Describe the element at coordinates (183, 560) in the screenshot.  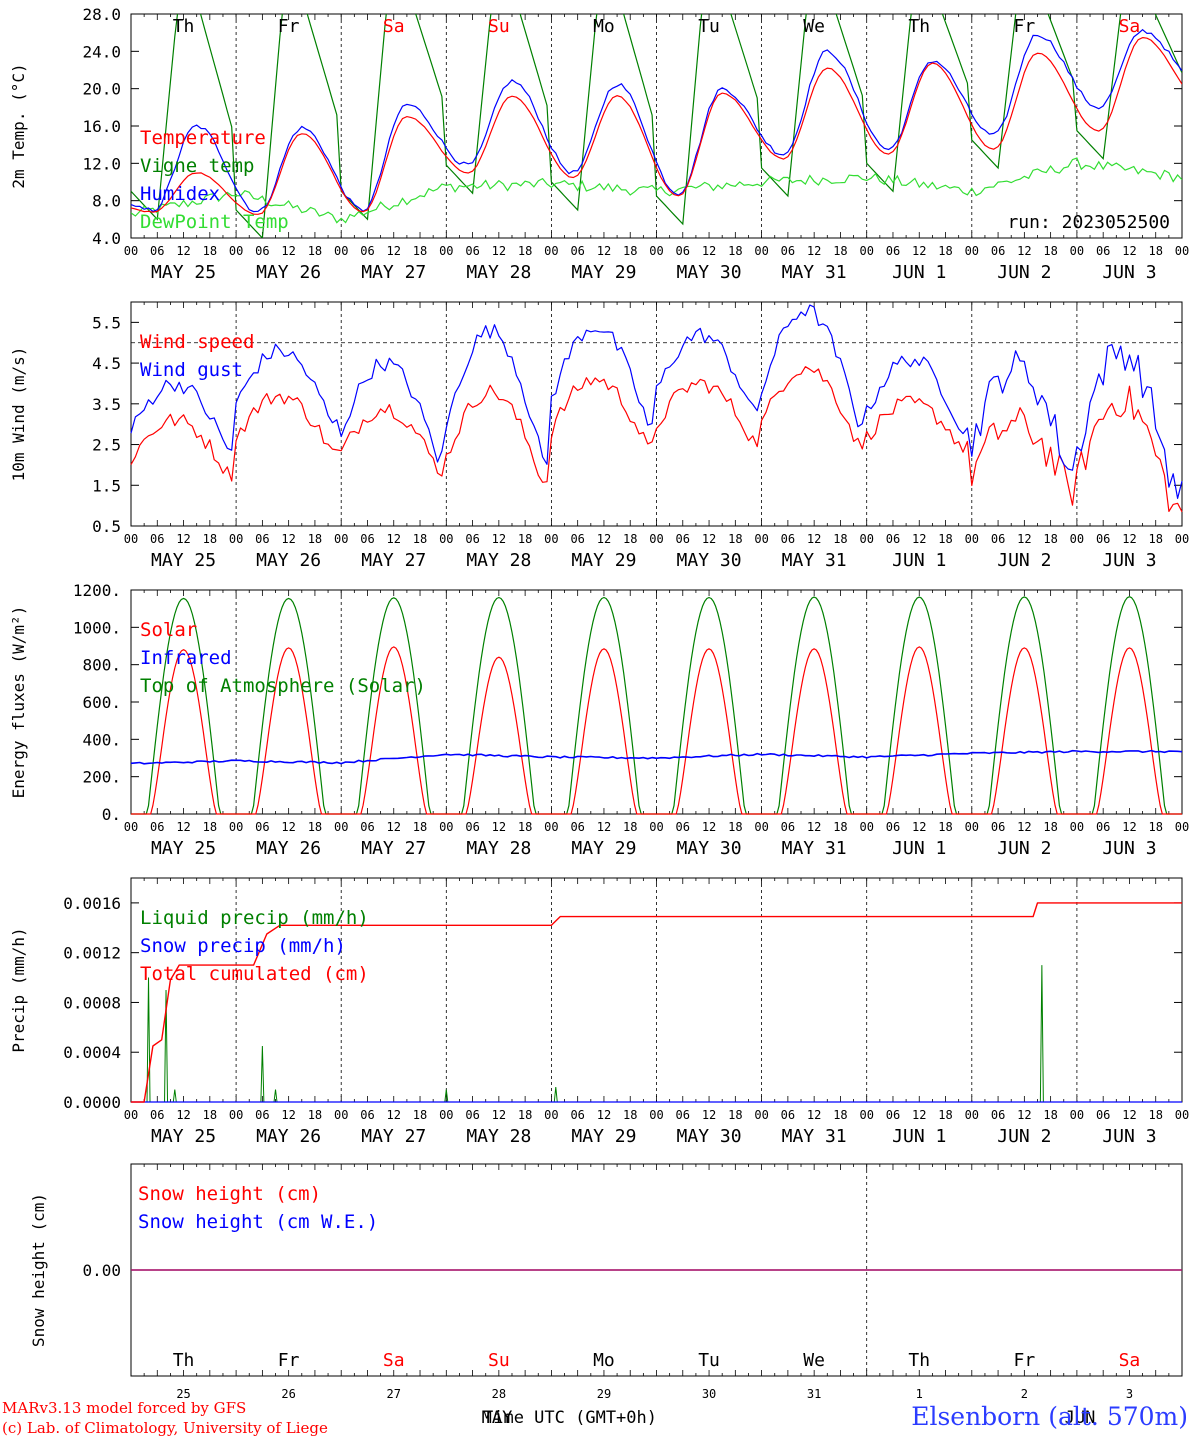
I see `date-label: MAY 25` at that location.